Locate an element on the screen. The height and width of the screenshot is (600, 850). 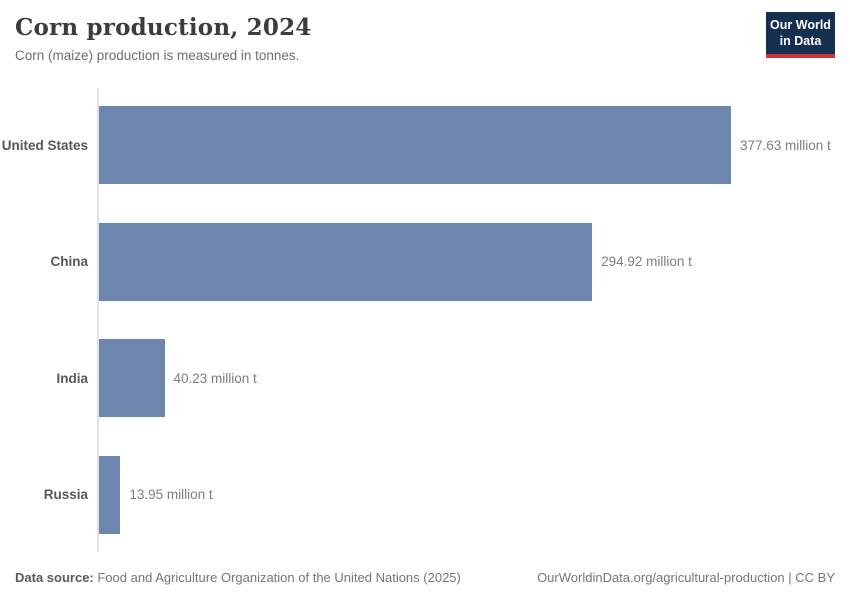
bar-row-china: China 294.92 million t is located at coordinates (425, 261).